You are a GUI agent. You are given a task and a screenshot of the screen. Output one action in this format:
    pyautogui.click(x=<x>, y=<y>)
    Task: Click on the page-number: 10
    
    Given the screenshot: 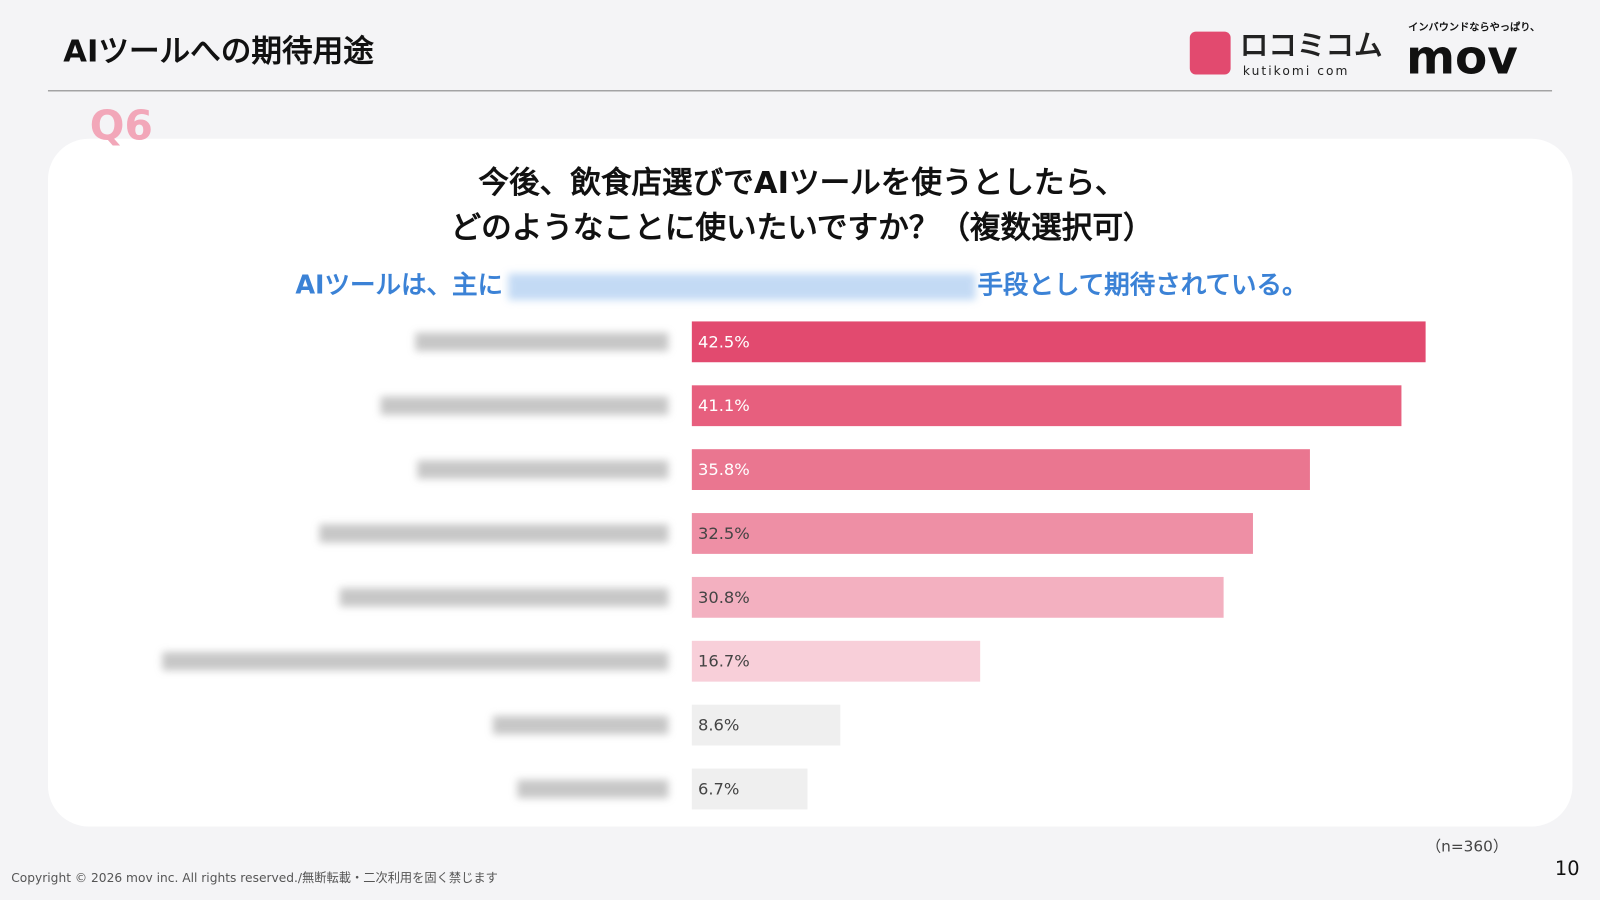 What is the action you would take?
    pyautogui.click(x=1567, y=868)
    